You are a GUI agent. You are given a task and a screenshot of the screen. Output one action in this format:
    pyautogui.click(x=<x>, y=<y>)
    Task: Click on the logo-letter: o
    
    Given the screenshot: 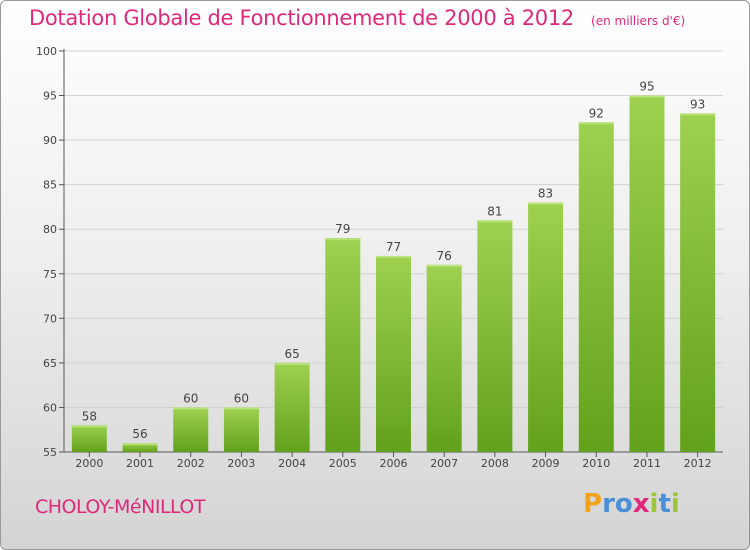 What is the action you would take?
    pyautogui.click(x=623, y=504)
    